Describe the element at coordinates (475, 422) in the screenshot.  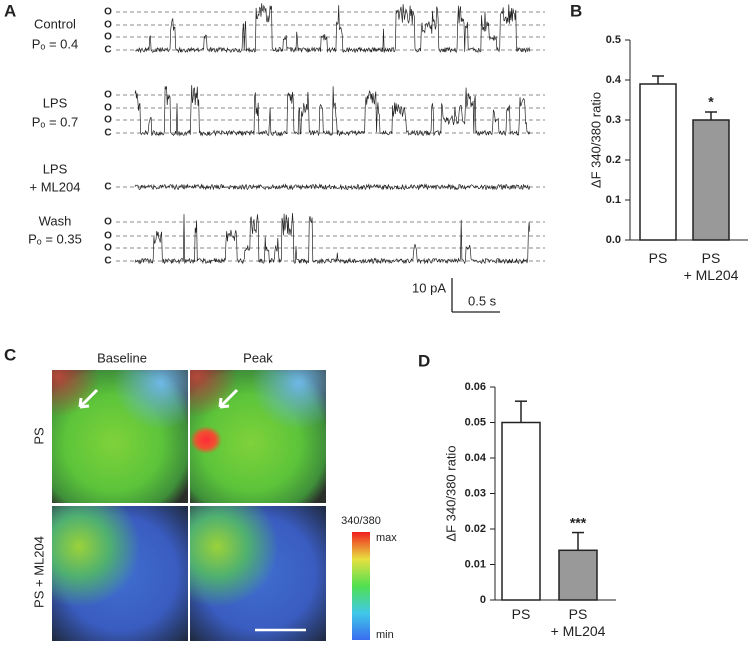
I see `y-tick-label: 0.05` at that location.